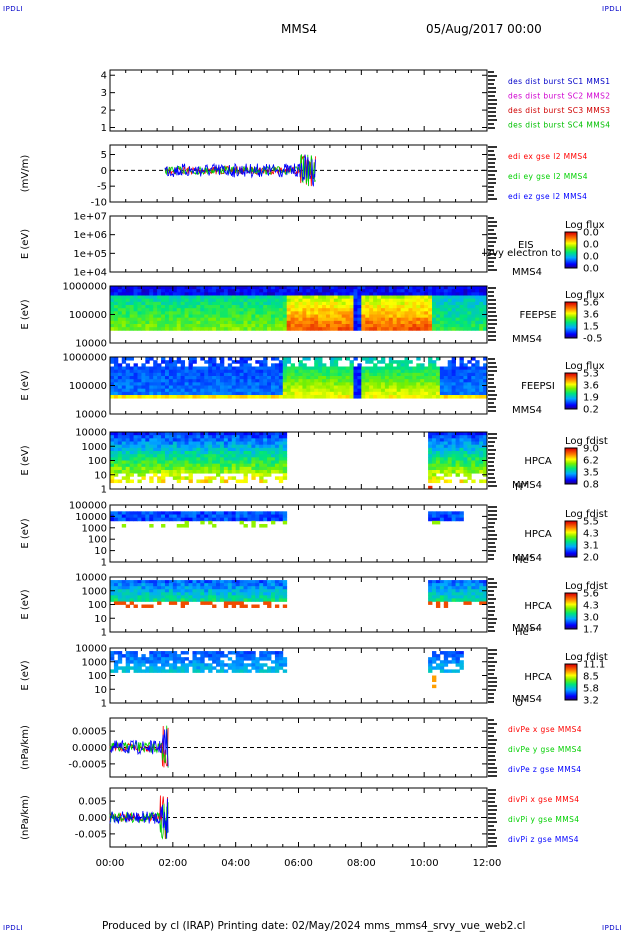  I want to click on edi-panel-ytick-label: 0, so click(104, 171).